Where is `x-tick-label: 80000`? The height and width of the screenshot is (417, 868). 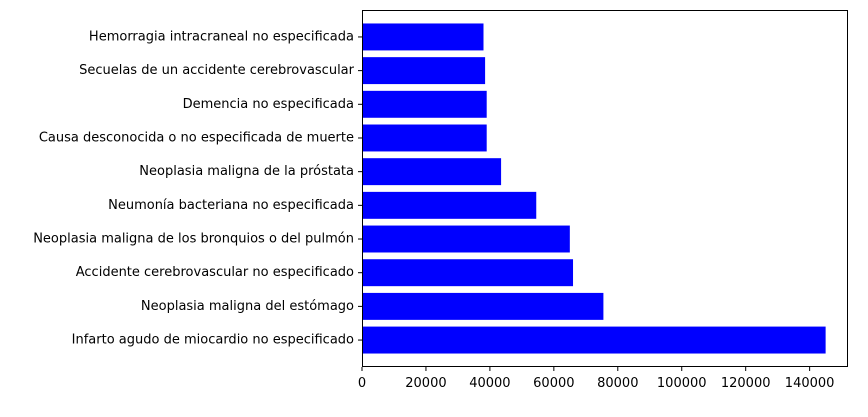 x-tick-label: 80000 is located at coordinates (617, 383).